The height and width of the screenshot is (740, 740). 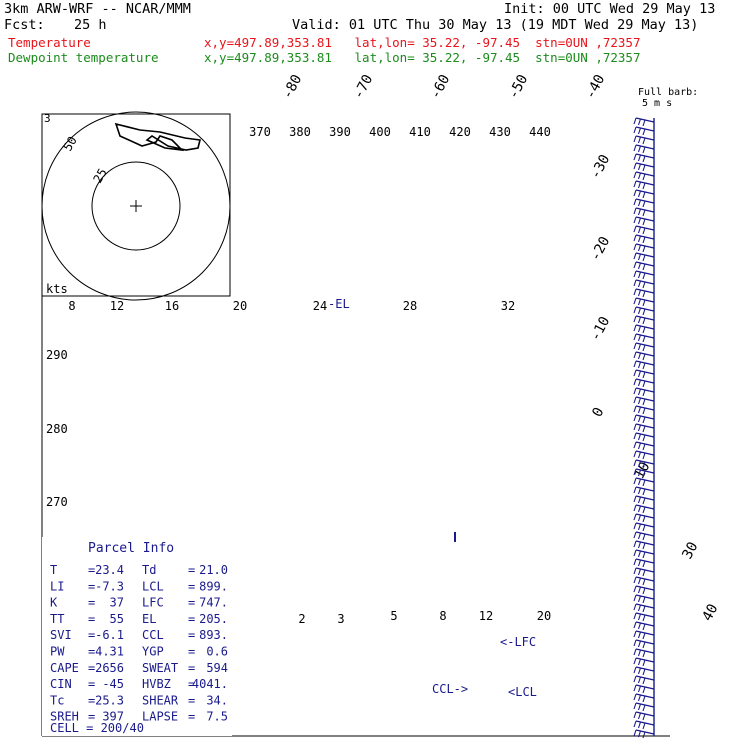 What do you see at coordinates (153, 635) in the screenshot?
I see `parcel-param-name: CCL` at bounding box center [153, 635].